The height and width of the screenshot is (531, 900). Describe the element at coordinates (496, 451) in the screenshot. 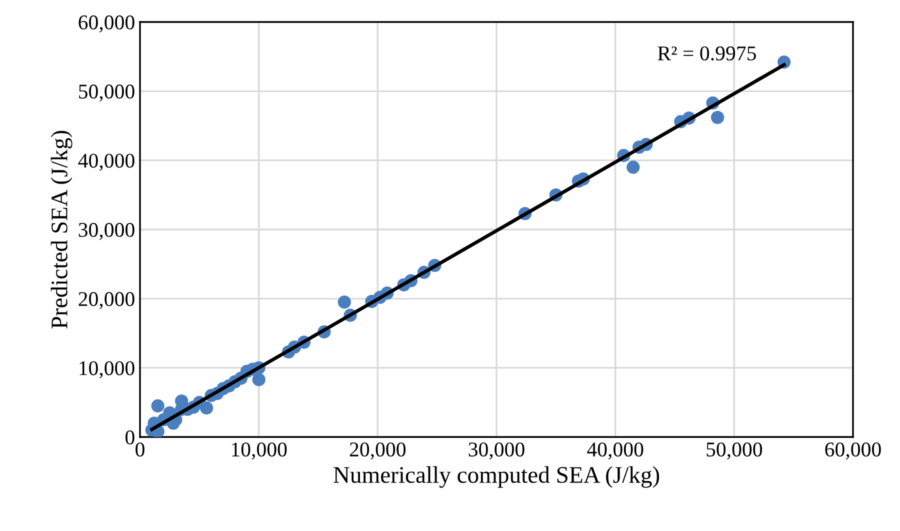

I see `x-tick-label: 30,000` at that location.